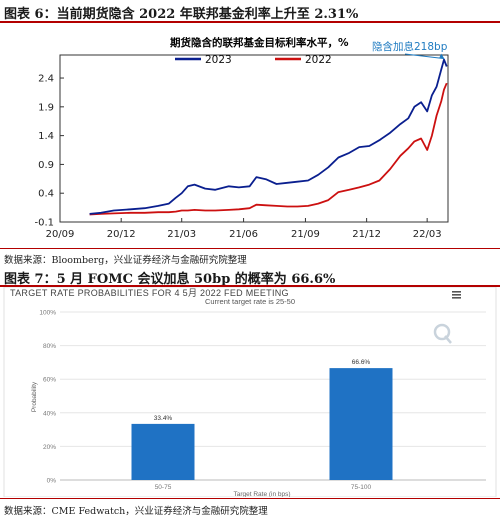 This screenshot has width=500, height=518. What do you see at coordinates (250, 286) in the screenshot?
I see `figure7-title-rule` at bounding box center [250, 286].